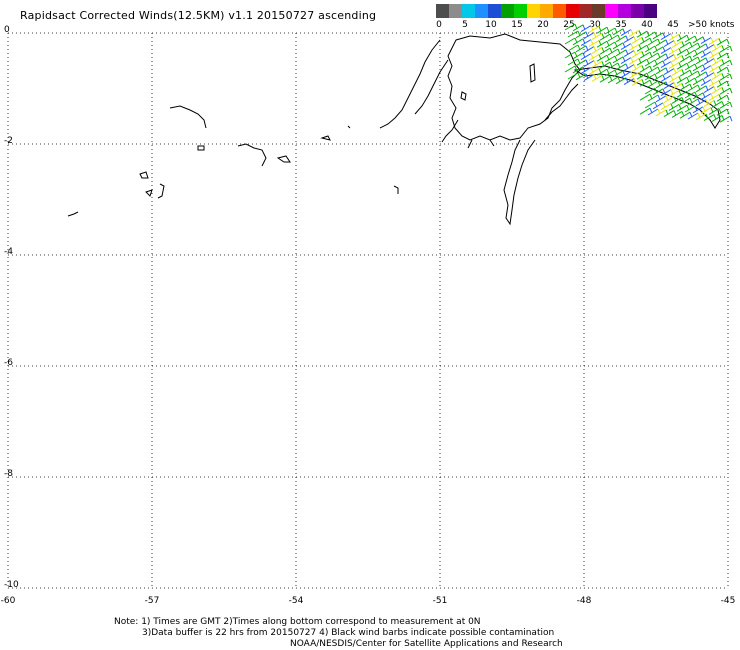 The image size is (740, 650). What do you see at coordinates (523, 116) in the screenshot?
I see `coast-south-chain` at bounding box center [523, 116].